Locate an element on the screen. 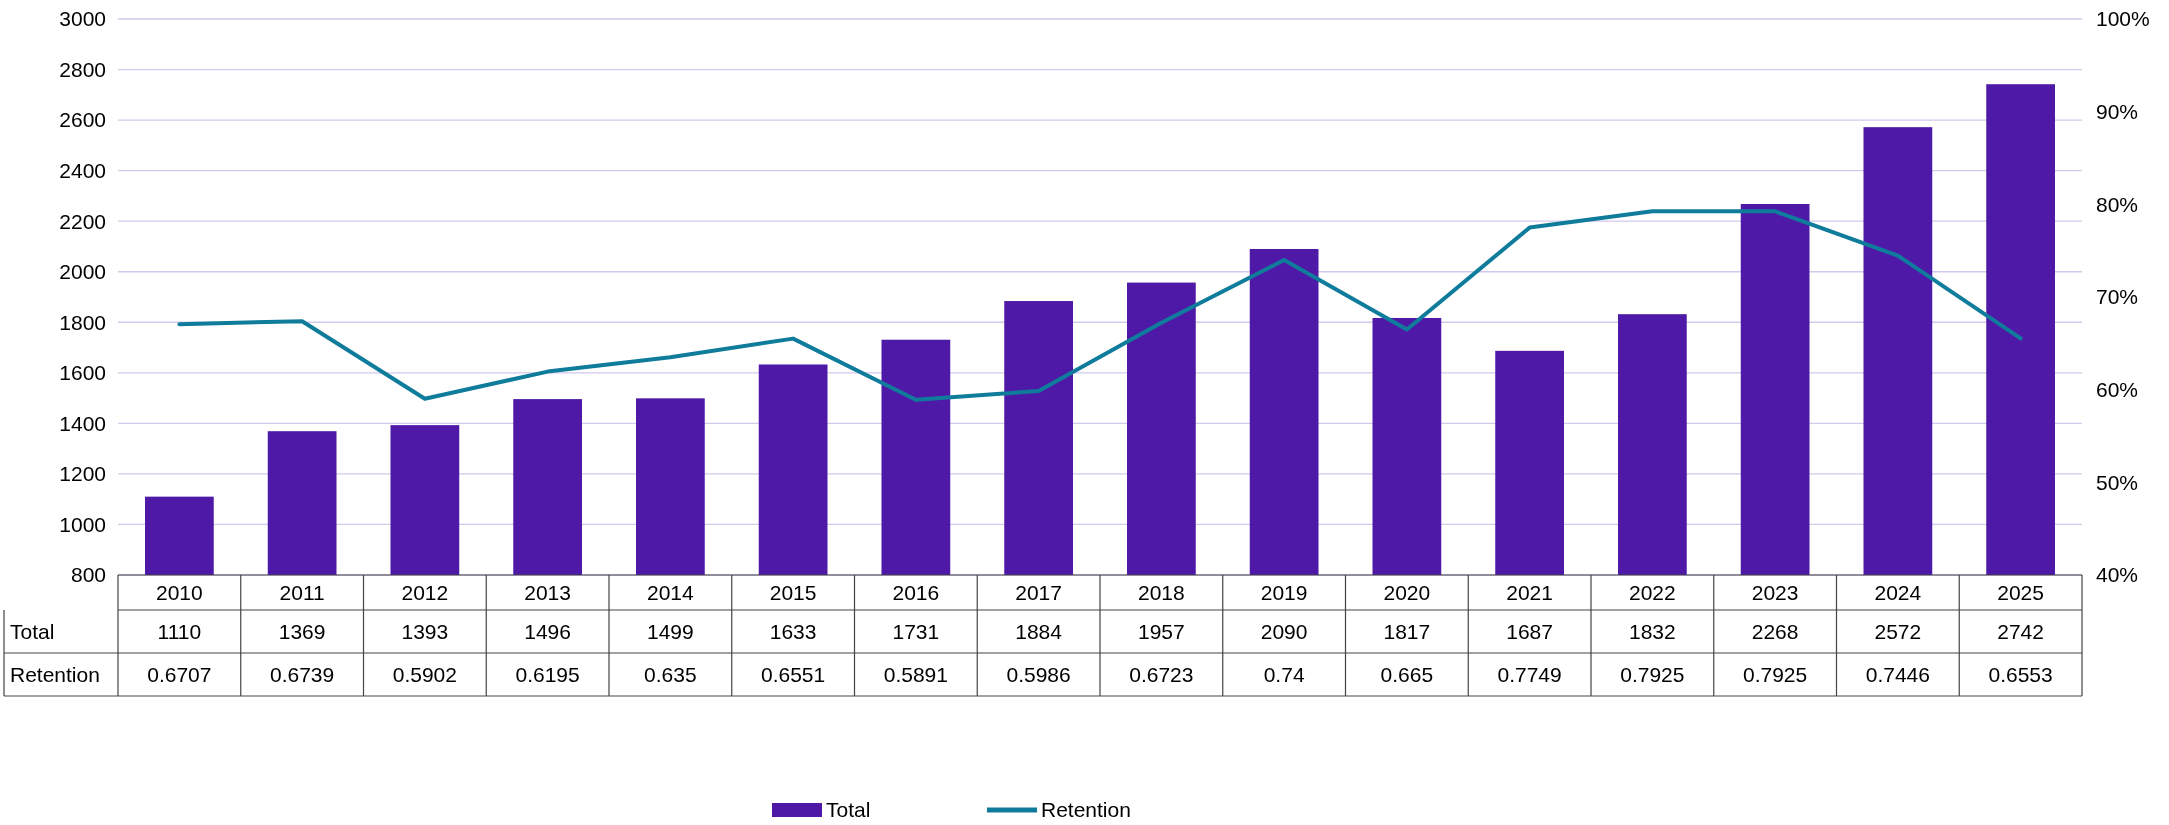  x-tick-label: 2013 is located at coordinates (547, 592).